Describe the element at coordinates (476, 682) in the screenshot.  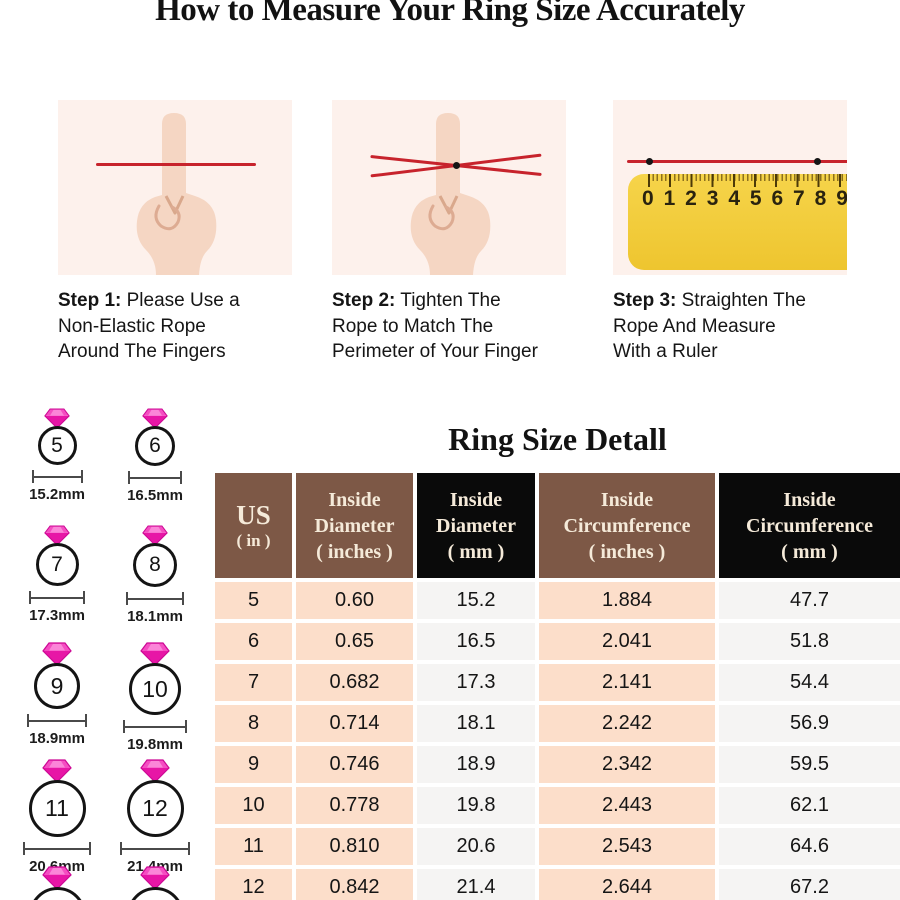
I see `cell-diameter-mm: 17.3` at that location.